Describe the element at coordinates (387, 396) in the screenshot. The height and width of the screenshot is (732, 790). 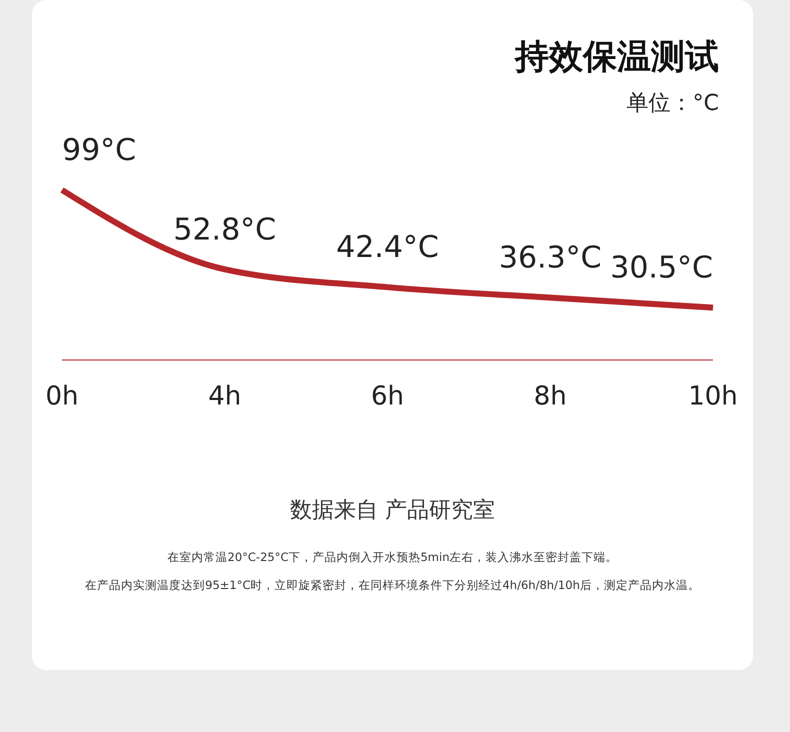
I see `x-tick-label: 6h` at that location.